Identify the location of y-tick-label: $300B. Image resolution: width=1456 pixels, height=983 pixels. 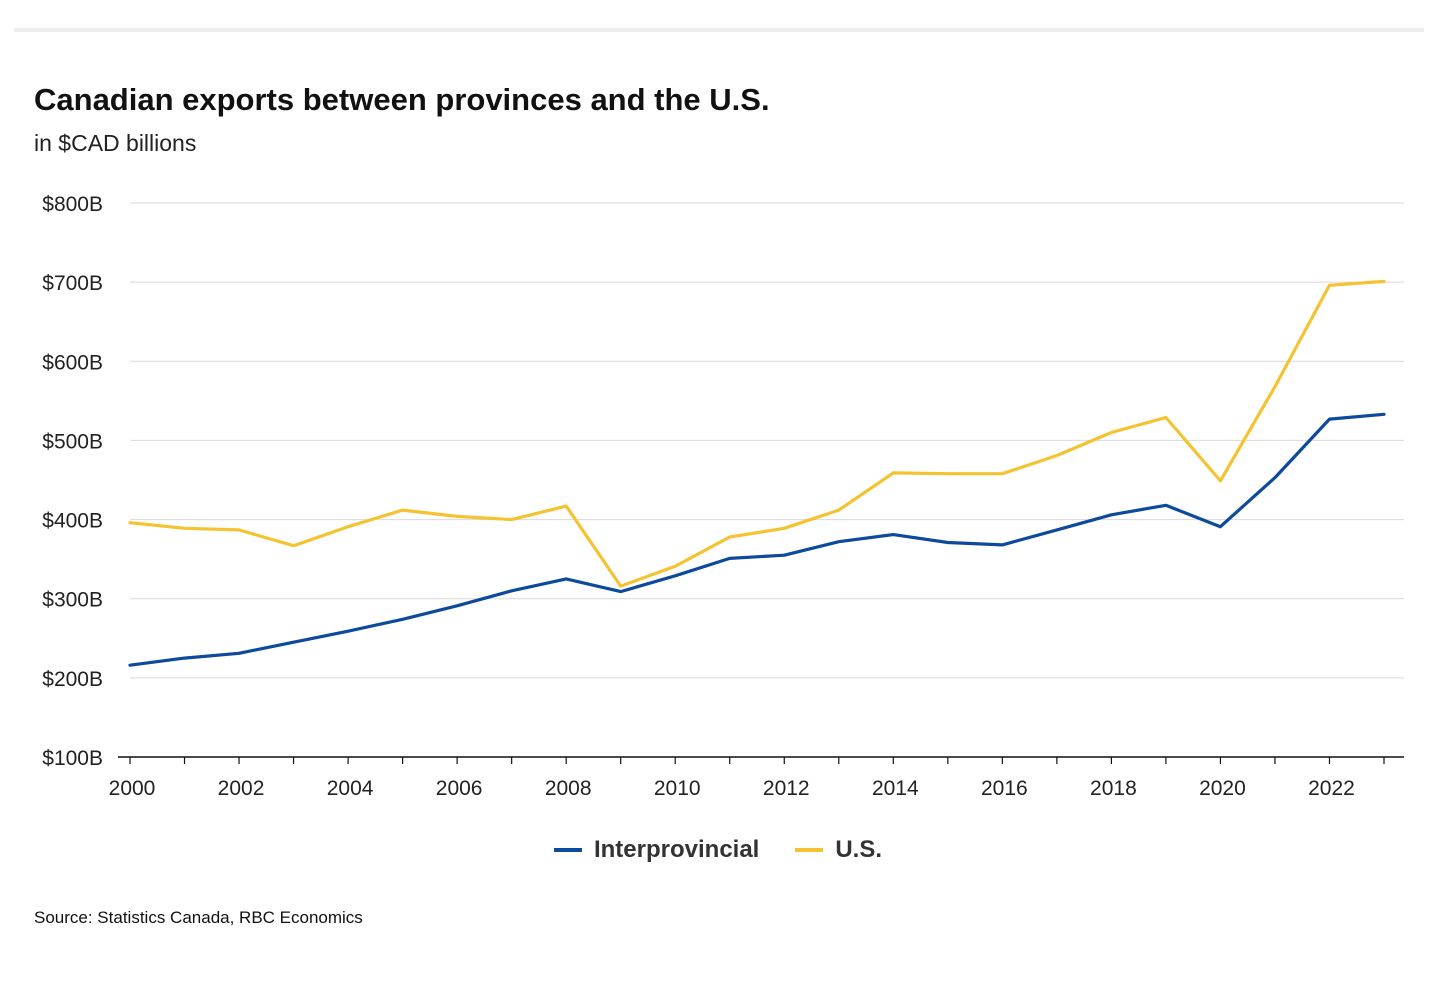
(72, 600).